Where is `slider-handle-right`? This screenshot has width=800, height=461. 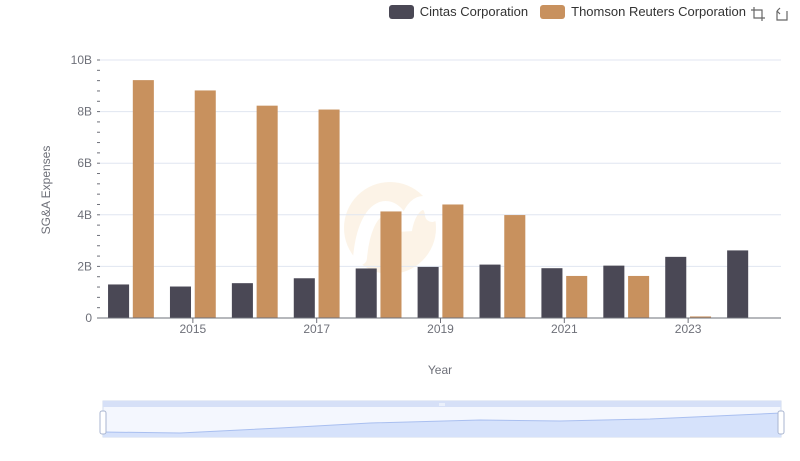 slider-handle-right is located at coordinates (781, 422).